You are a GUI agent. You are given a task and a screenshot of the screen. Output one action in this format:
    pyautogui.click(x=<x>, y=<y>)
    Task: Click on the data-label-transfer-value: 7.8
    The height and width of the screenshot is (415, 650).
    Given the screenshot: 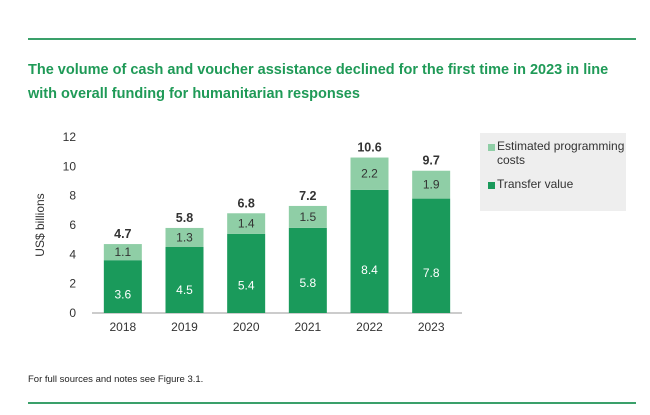 What is the action you would take?
    pyautogui.click(x=431, y=273)
    